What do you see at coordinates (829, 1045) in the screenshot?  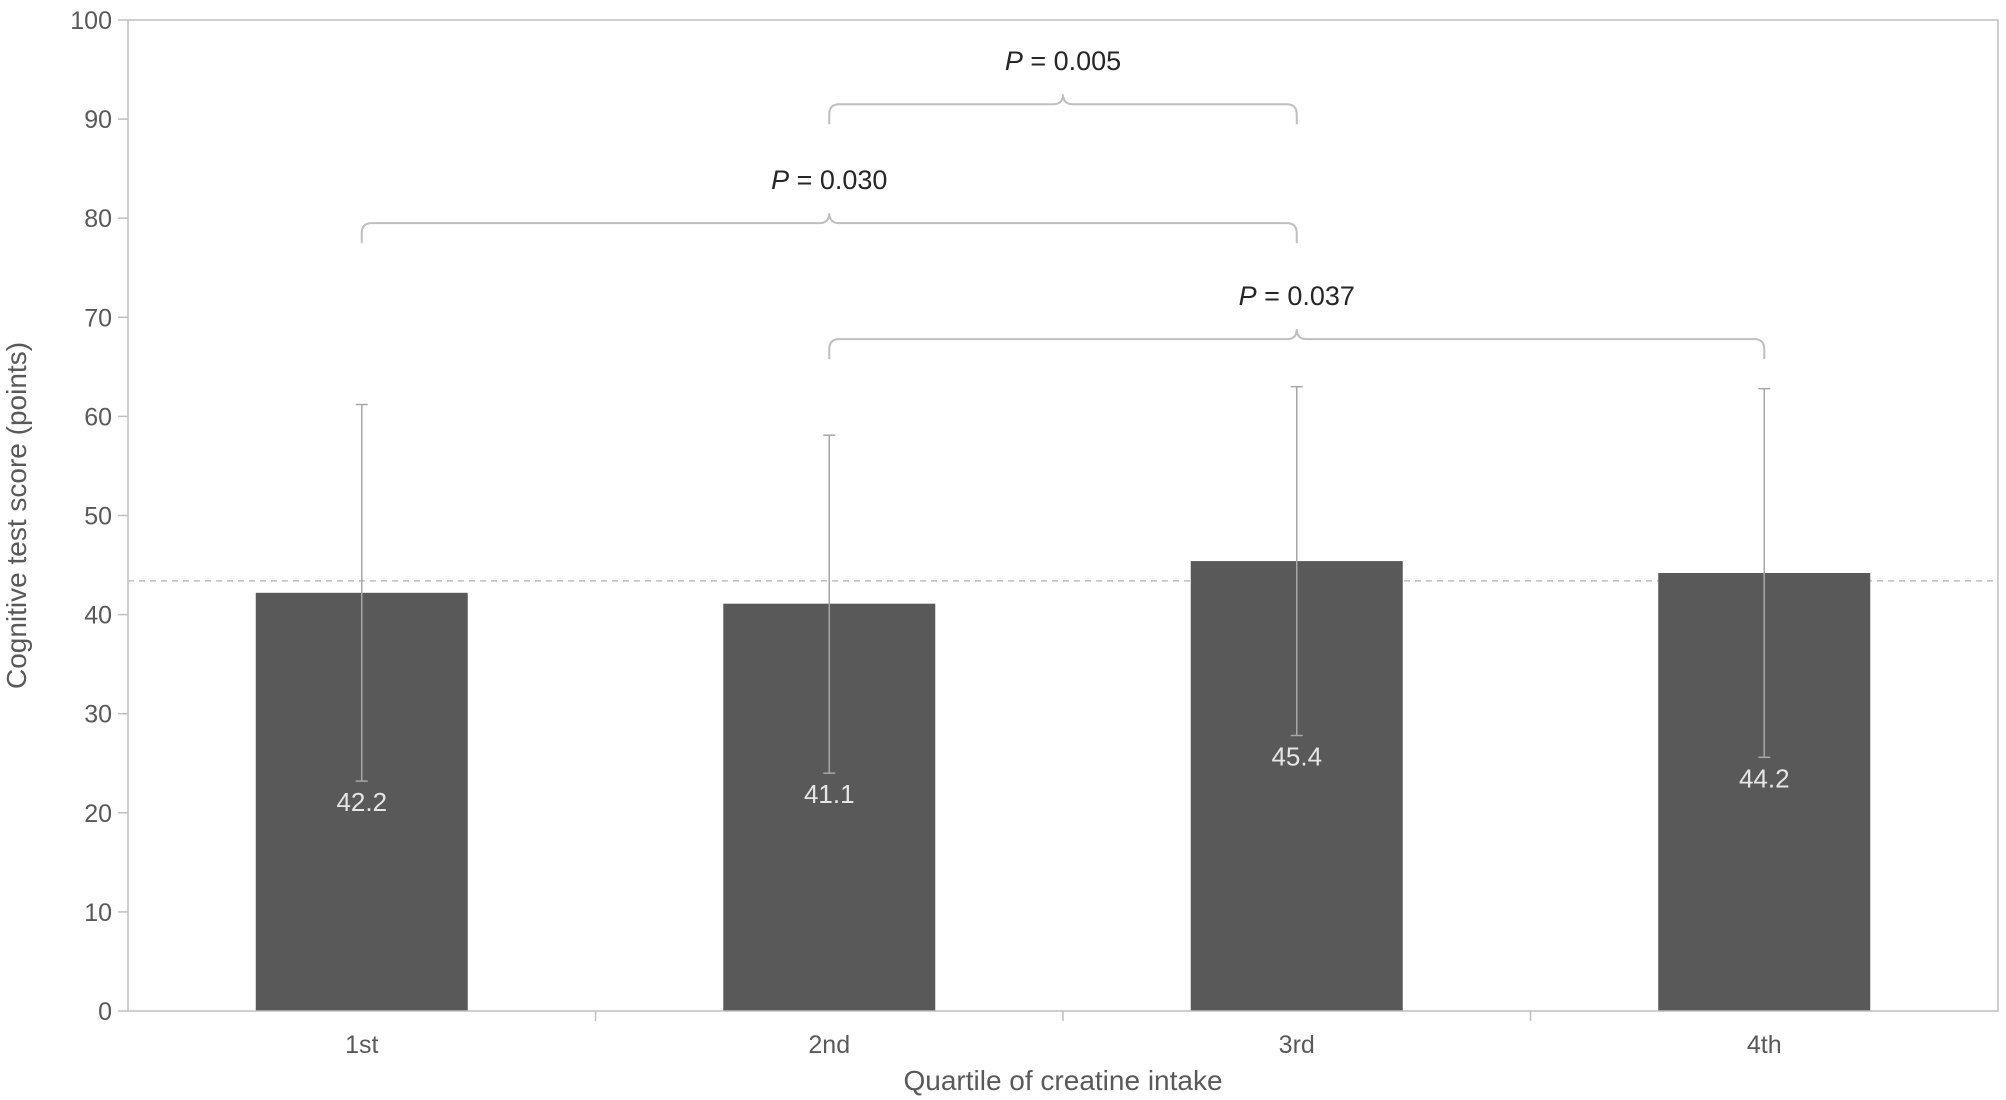 I see `x-tick-label: 2nd` at bounding box center [829, 1045].